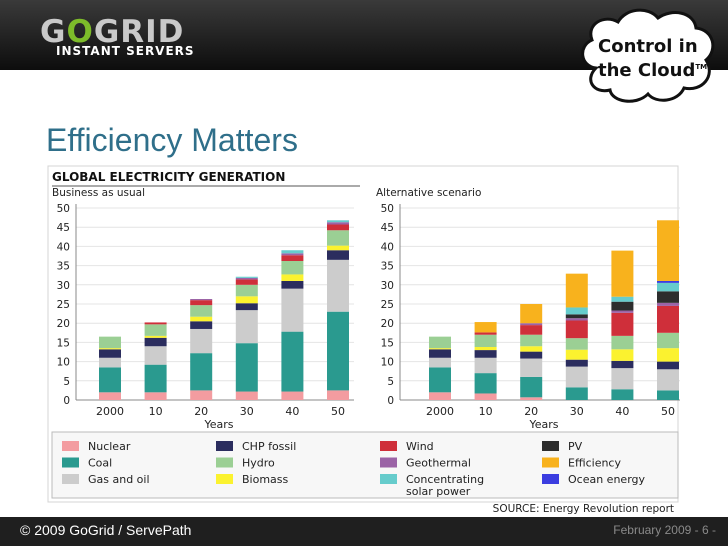  I want to click on legend-label-ocean-energy: Ocean energy, so click(607, 479).